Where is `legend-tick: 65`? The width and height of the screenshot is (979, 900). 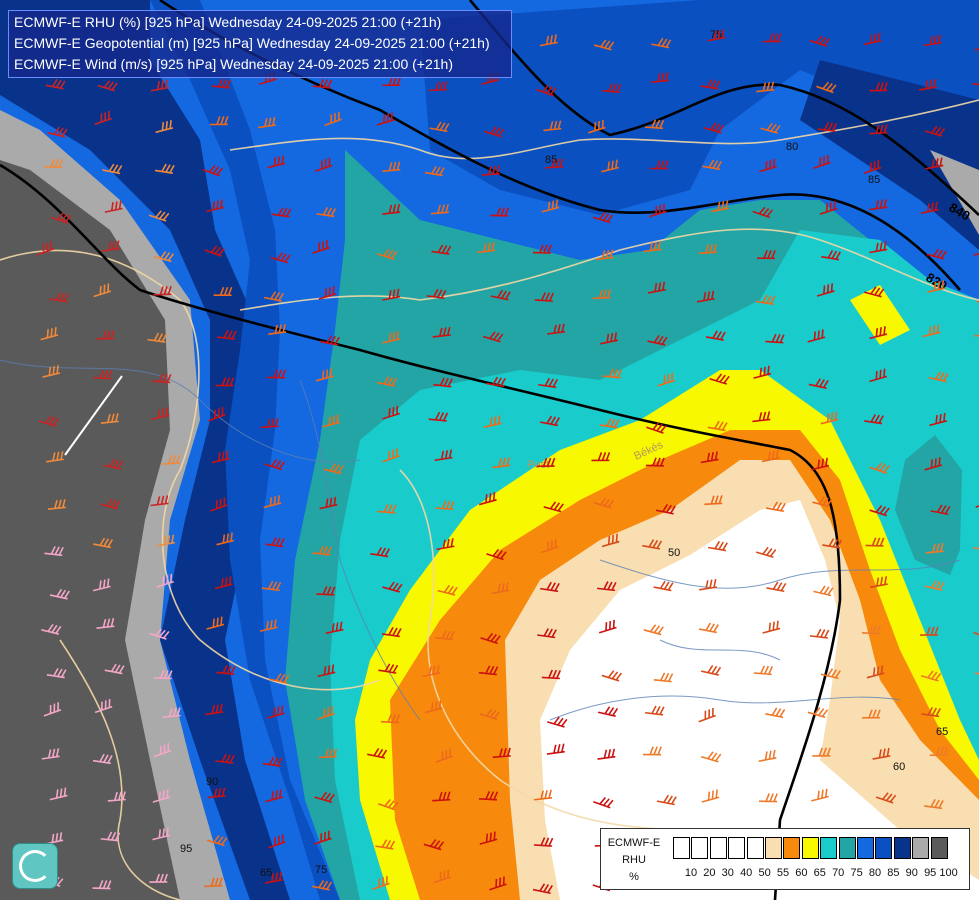 legend-tick: 65 is located at coordinates (819, 873).